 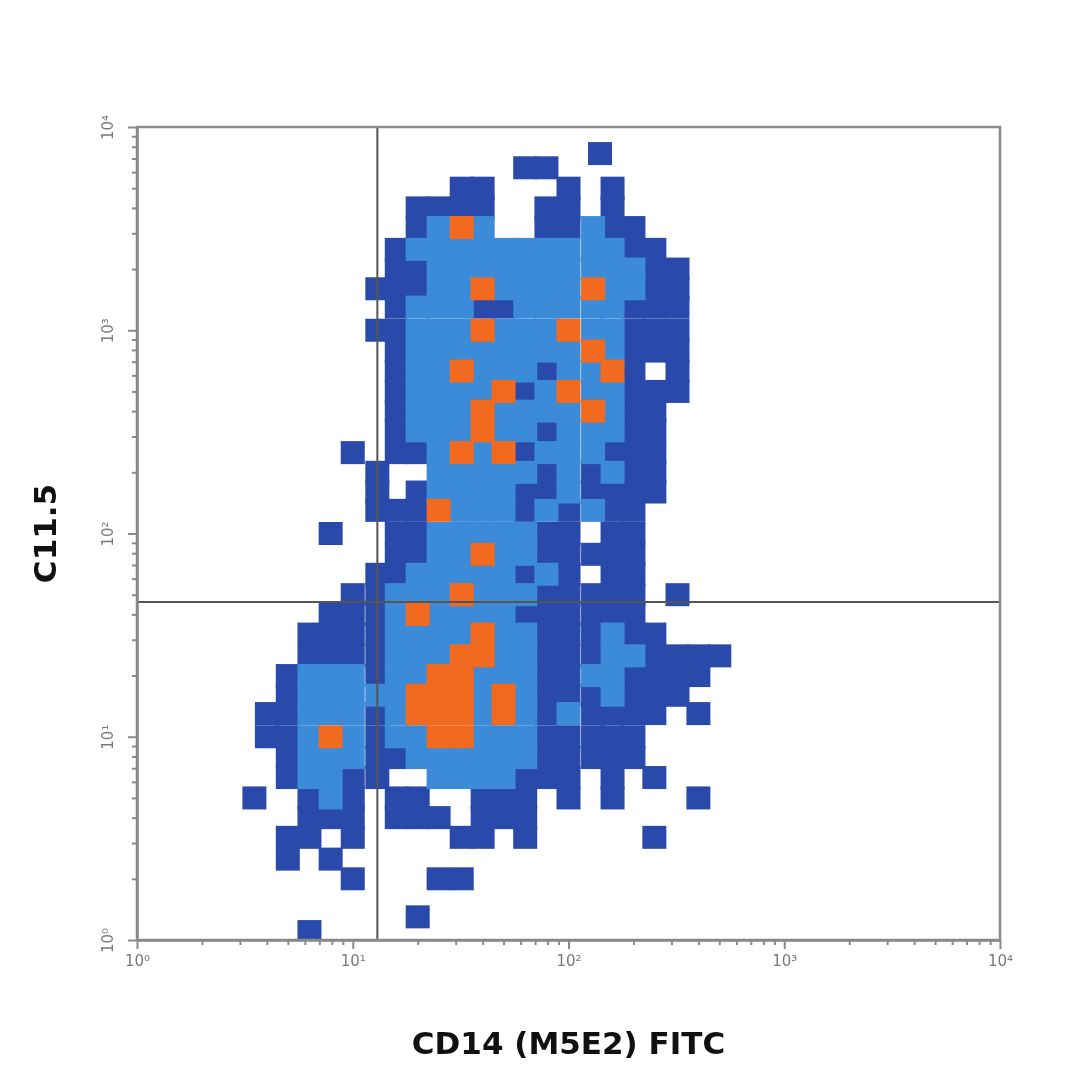 I want to click on x-tick-label: 10⁴, so click(x=1000, y=960).